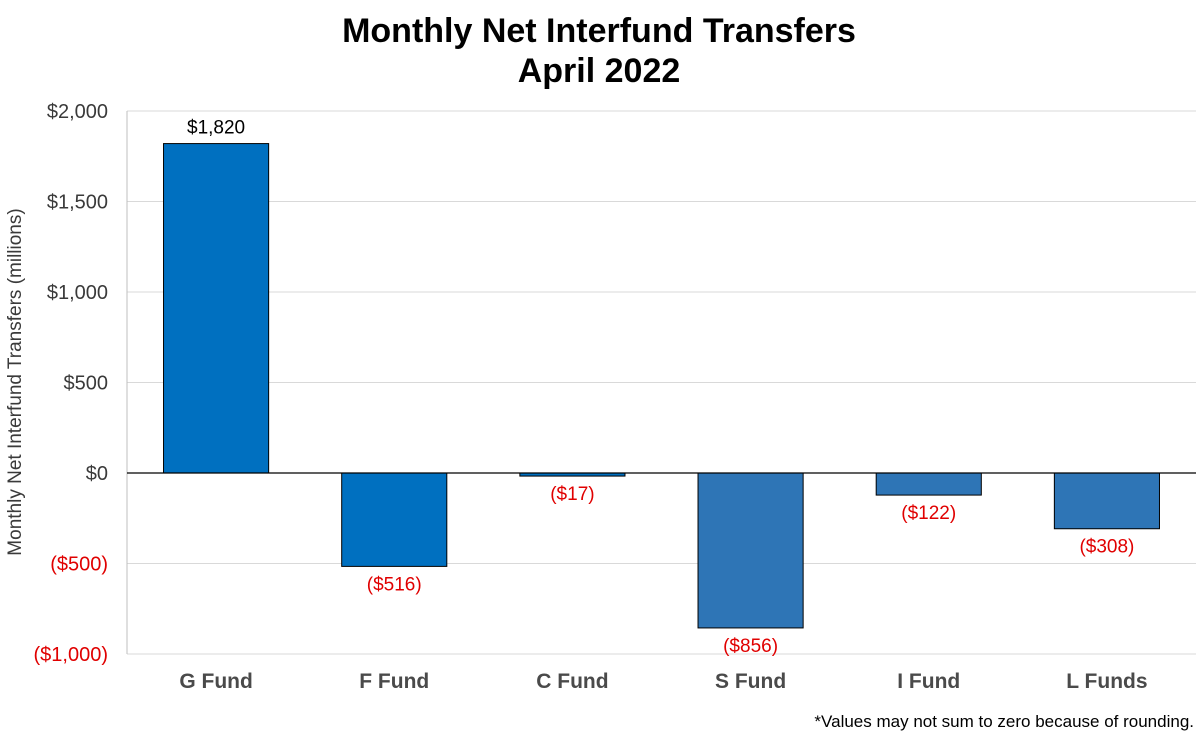  What do you see at coordinates (663, 681) in the screenshot?
I see `x-tick-labels: G Fund F Fund C Fund S Fund I Fund L Funds` at bounding box center [663, 681].